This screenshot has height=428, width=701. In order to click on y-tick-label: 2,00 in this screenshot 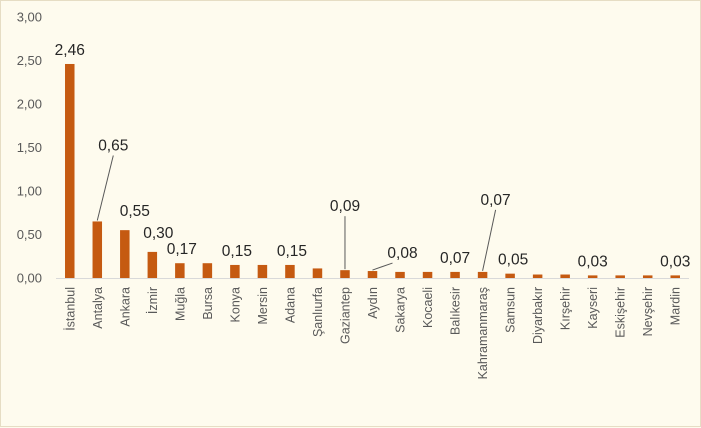, I will do `click(29, 104)`.